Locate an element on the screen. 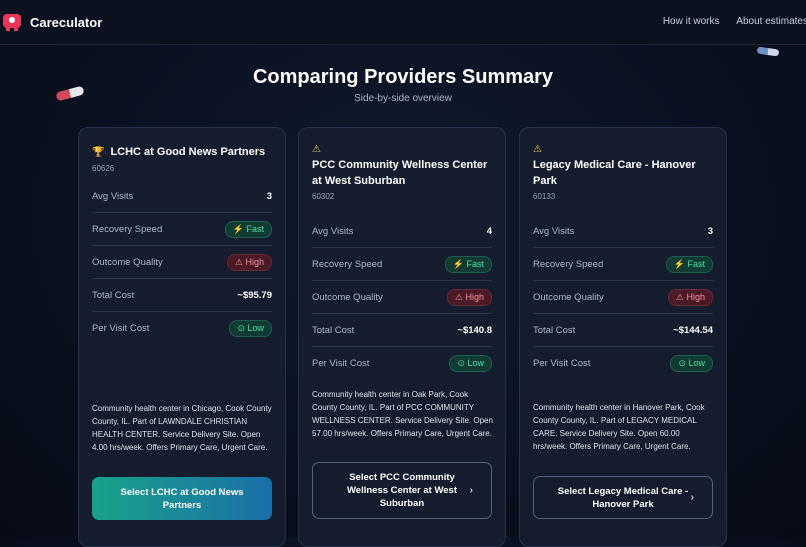  logo-icon is located at coordinates (12, 22).